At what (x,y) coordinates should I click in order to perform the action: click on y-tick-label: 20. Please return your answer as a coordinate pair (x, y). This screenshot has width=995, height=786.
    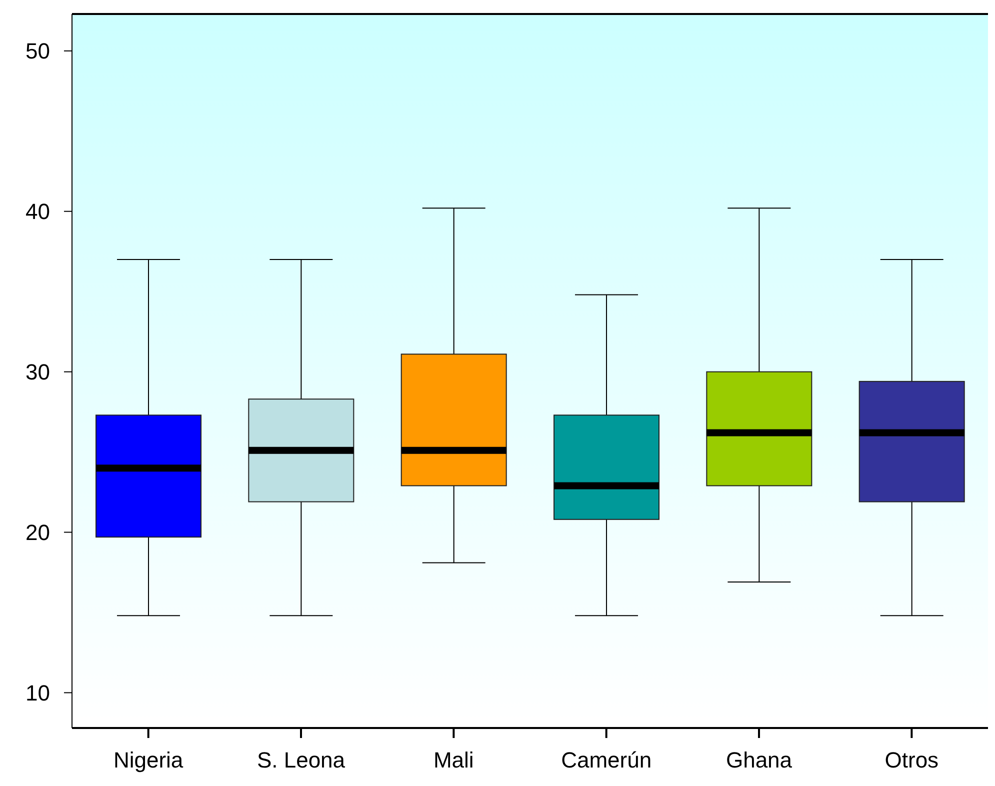
    Looking at the image, I should click on (38, 533).